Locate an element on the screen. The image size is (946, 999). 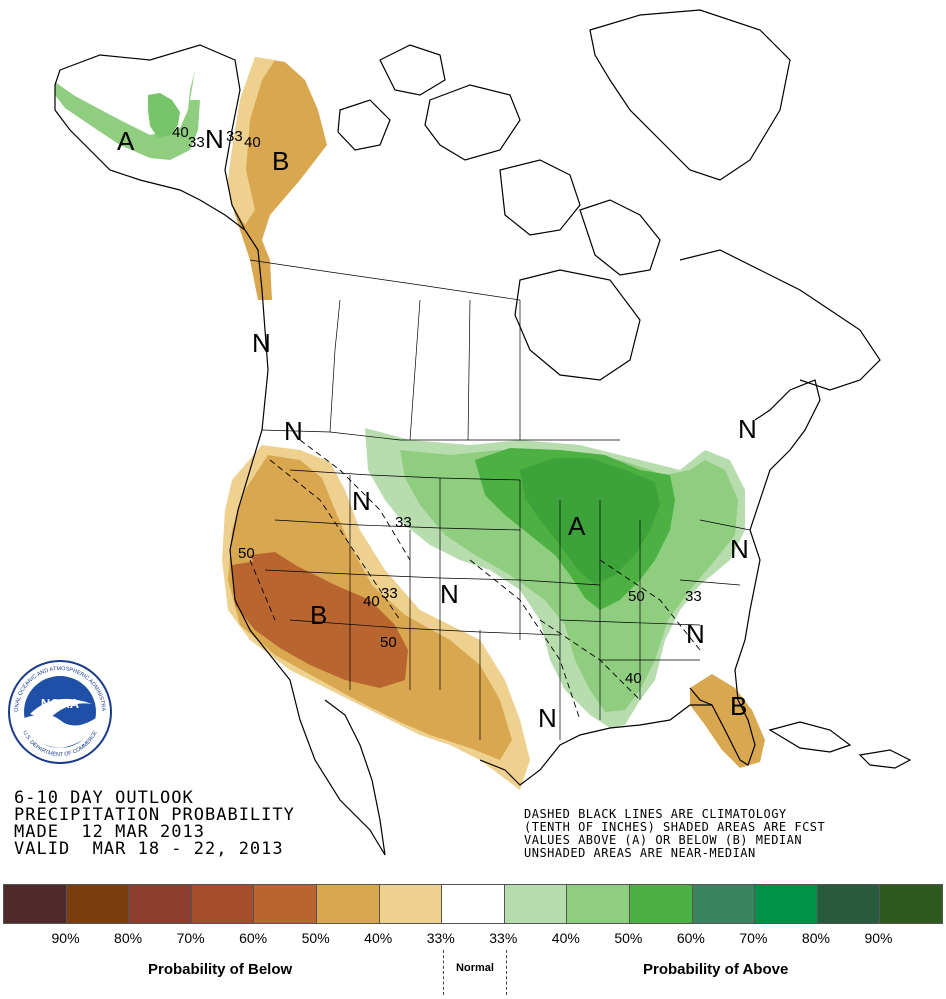
midwest-above-label: A is located at coordinates (577, 526).